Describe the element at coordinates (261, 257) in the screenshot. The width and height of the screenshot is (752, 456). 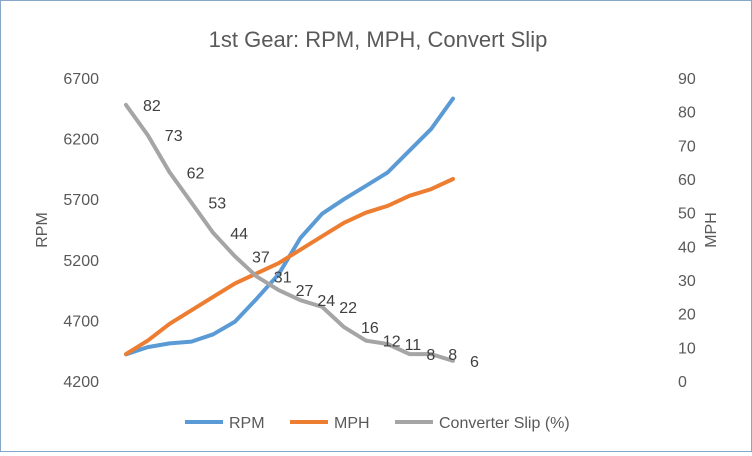
I see `data-label: 37` at that location.